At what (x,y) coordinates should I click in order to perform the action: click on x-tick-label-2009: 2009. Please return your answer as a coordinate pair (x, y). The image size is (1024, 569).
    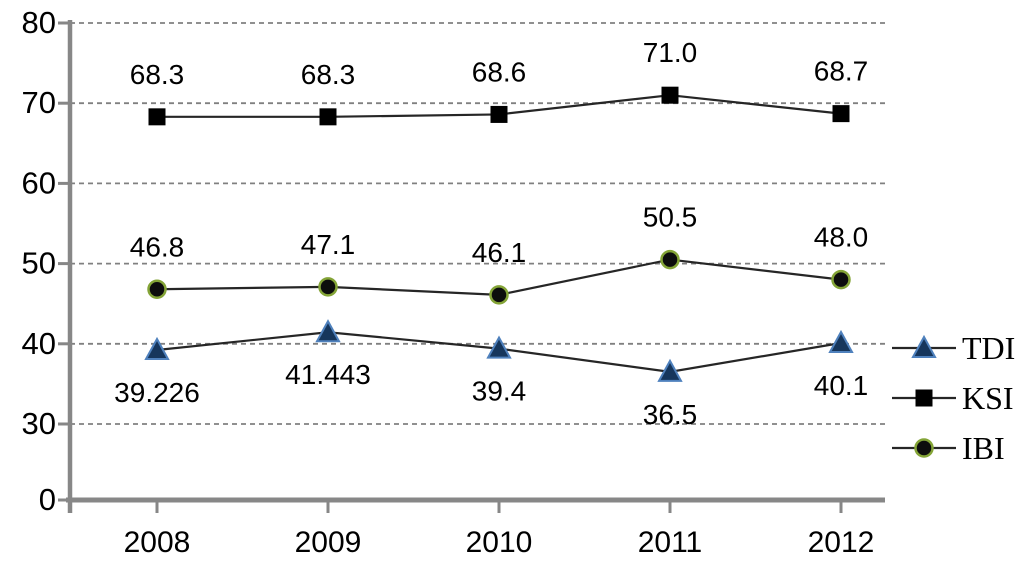
    Looking at the image, I should click on (328, 542).